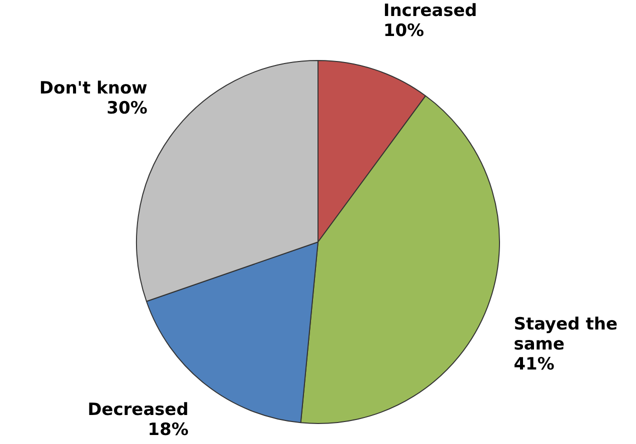 The image size is (636, 444). What do you see at coordinates (168, 430) in the screenshot?
I see `data-label: 18%` at bounding box center [168, 430].